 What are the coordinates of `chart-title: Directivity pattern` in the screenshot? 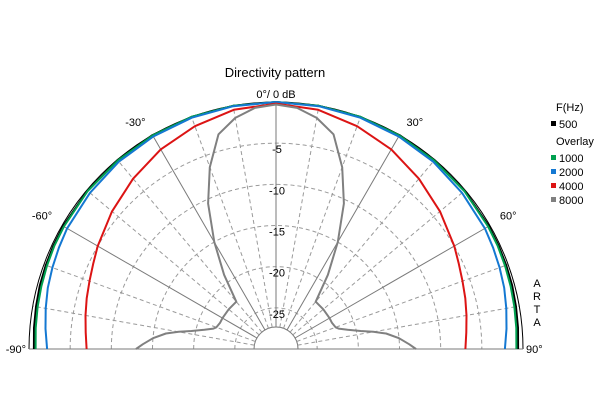 It's located at (275, 72).